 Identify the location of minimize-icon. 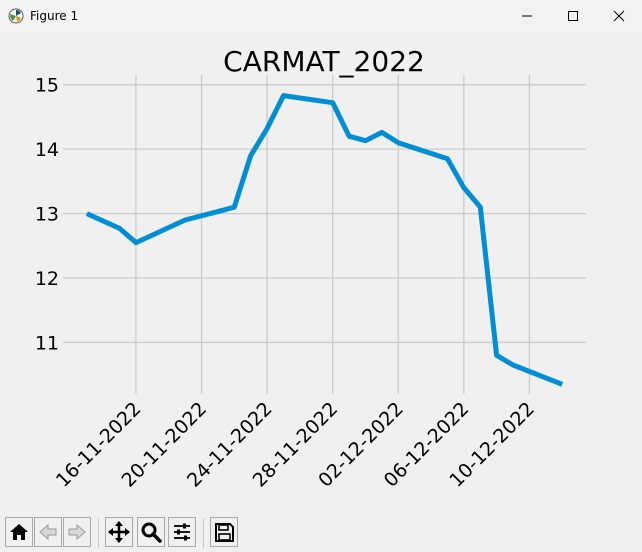
(527, 16).